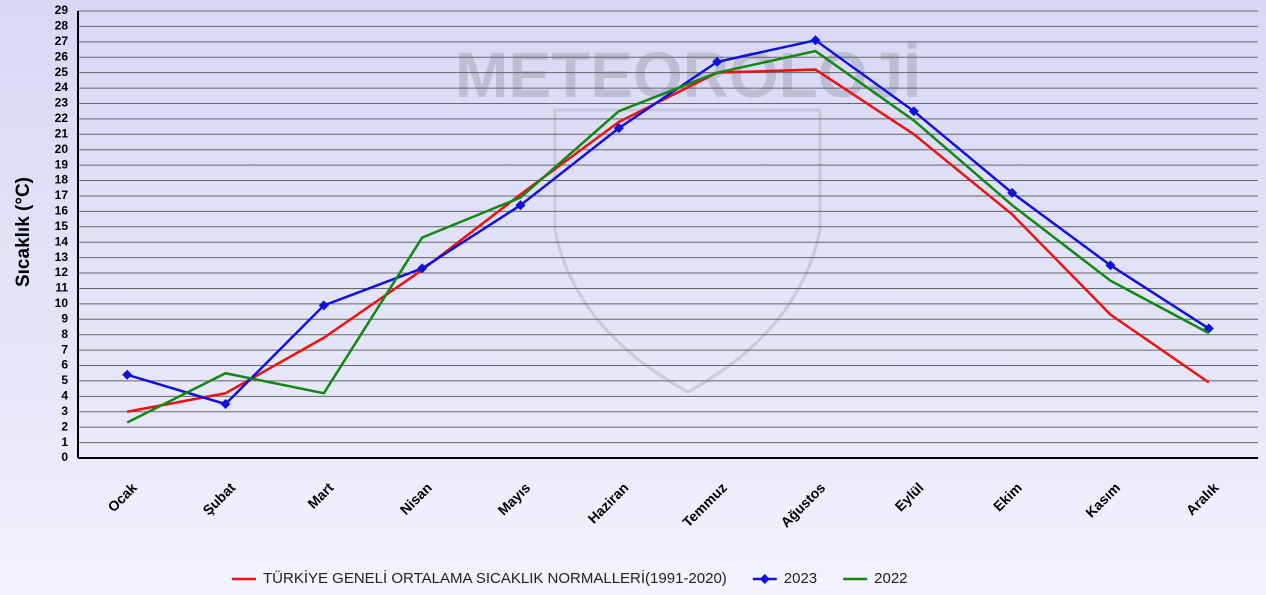 This screenshot has height=595, width=1266. Describe the element at coordinates (64, 380) in the screenshot. I see `y-tick-label: 5` at that location.